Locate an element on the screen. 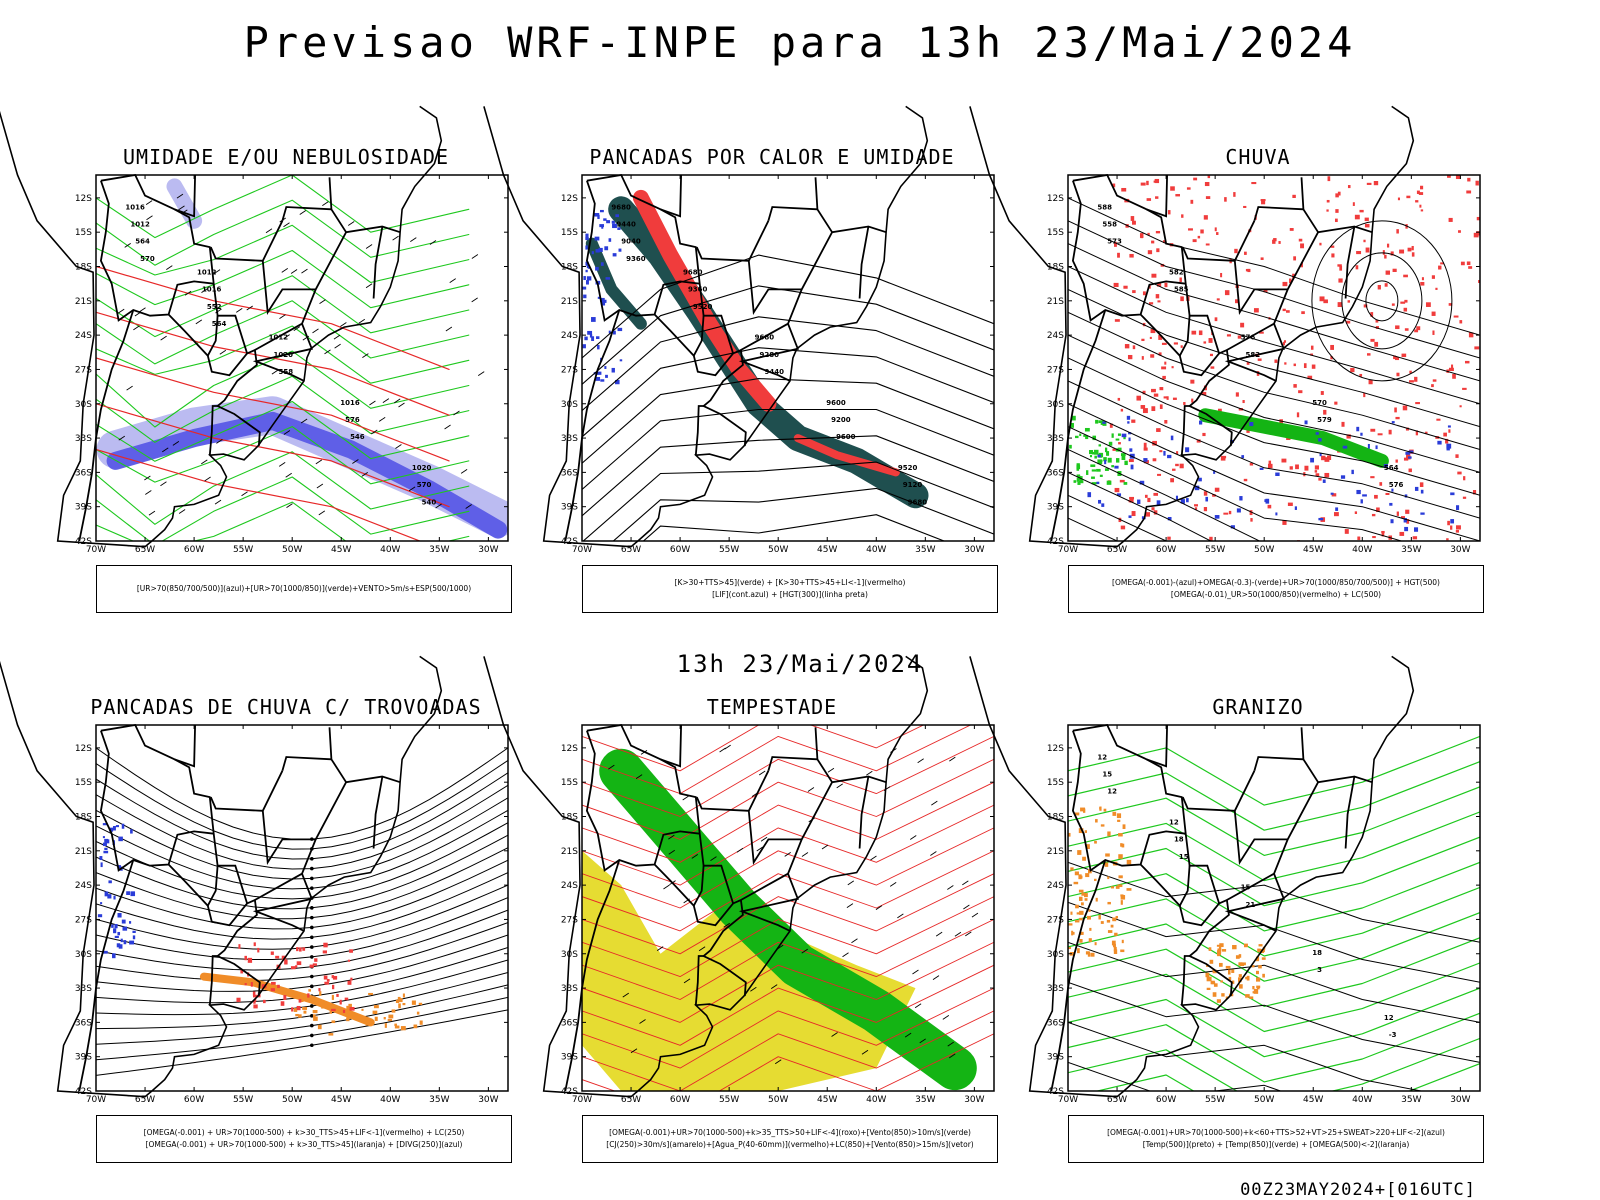 This screenshot has width=1600, height=1200. lat-tick-label: 18S is located at coordinates (1055, 268).